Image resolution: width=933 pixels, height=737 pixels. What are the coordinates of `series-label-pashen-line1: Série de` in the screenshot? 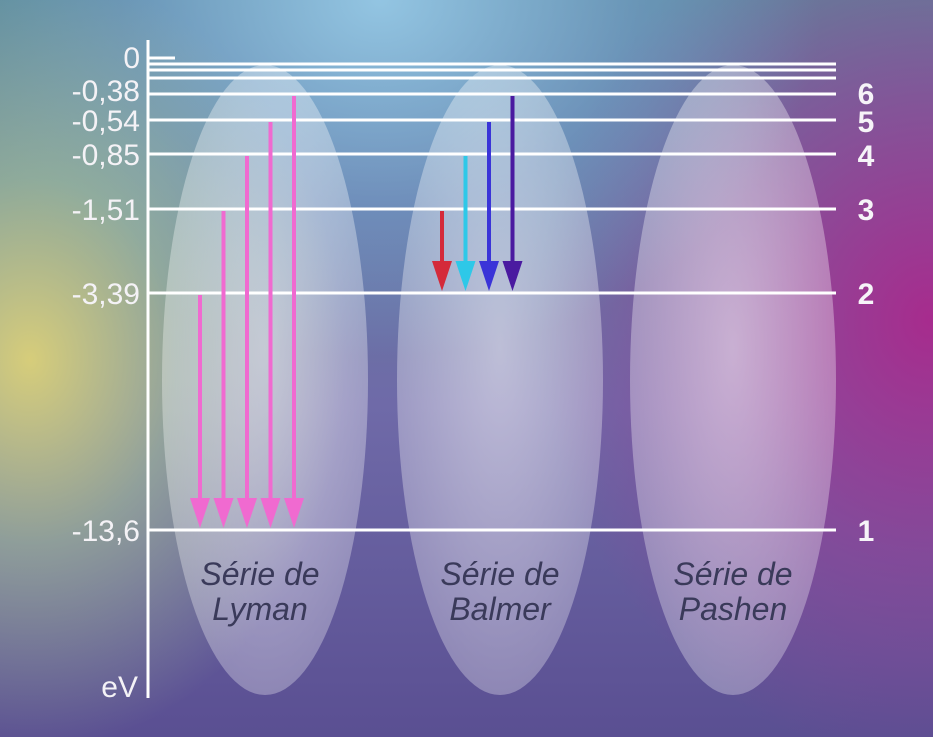 It's located at (732, 574).